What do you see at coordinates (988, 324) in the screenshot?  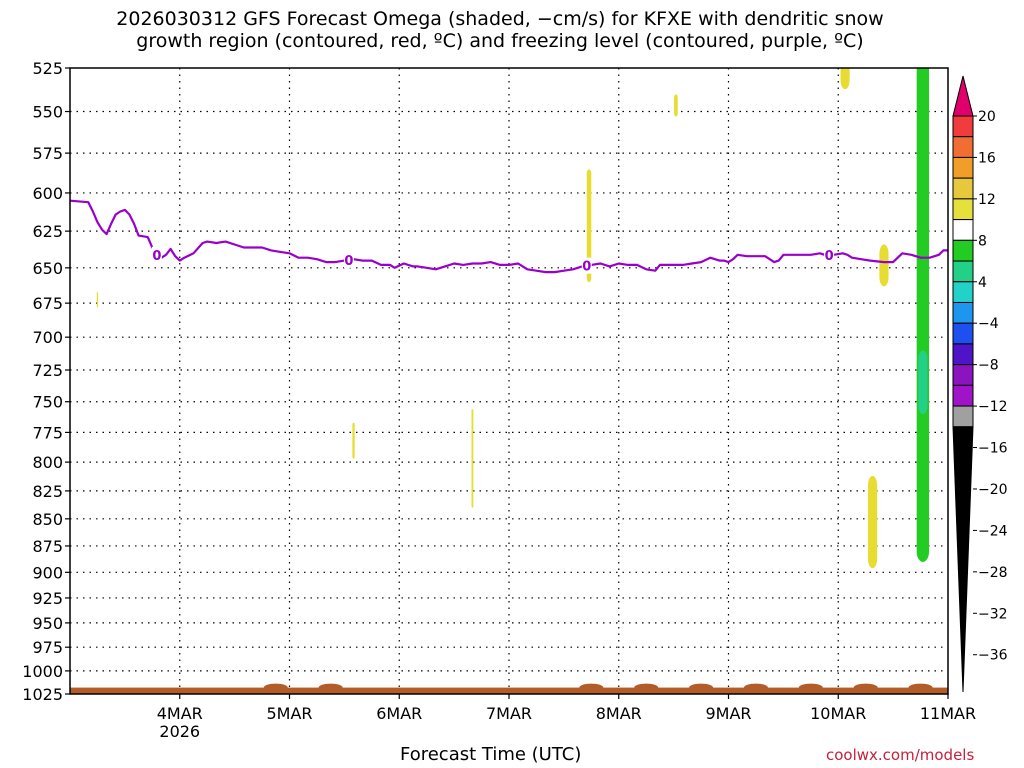 I see `colorbar-tick-label: −4` at bounding box center [988, 324].